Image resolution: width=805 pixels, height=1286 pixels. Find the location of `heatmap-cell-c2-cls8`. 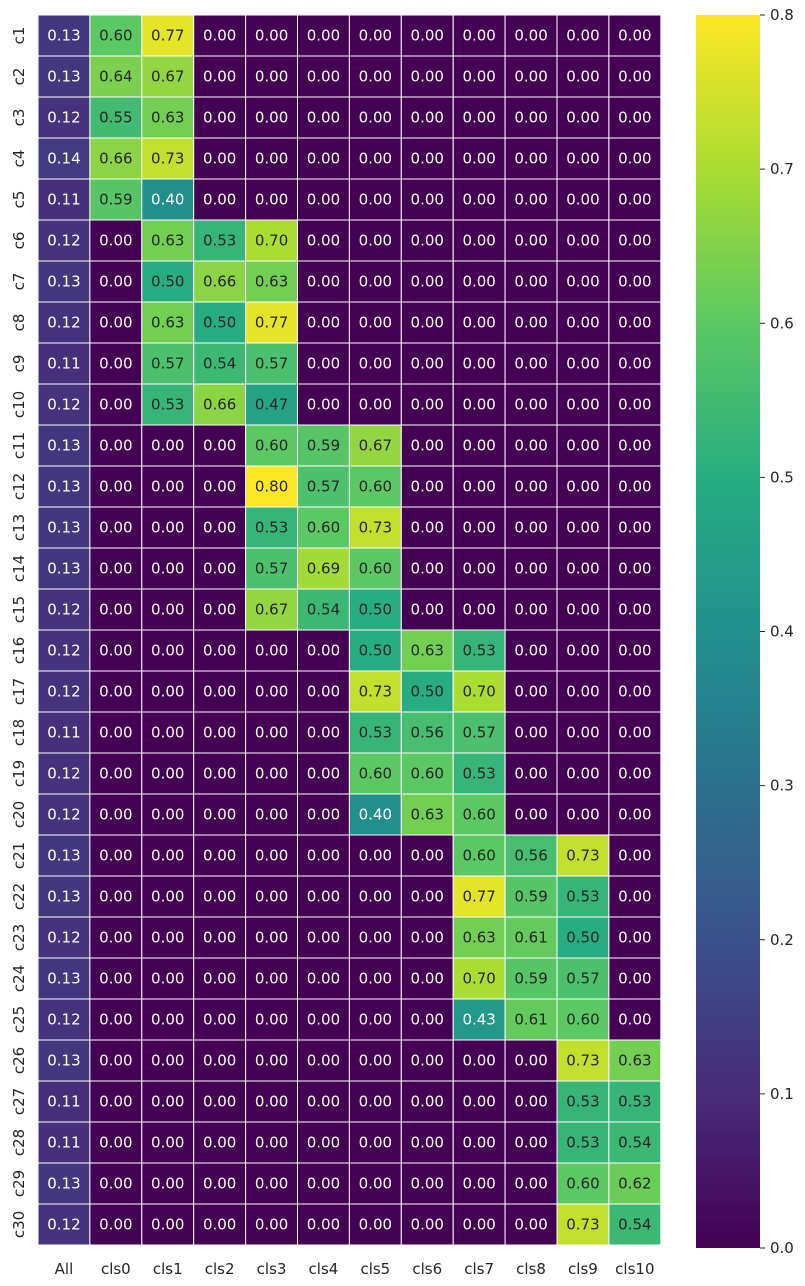

heatmap-cell-c2-cls8 is located at coordinates (531, 76).